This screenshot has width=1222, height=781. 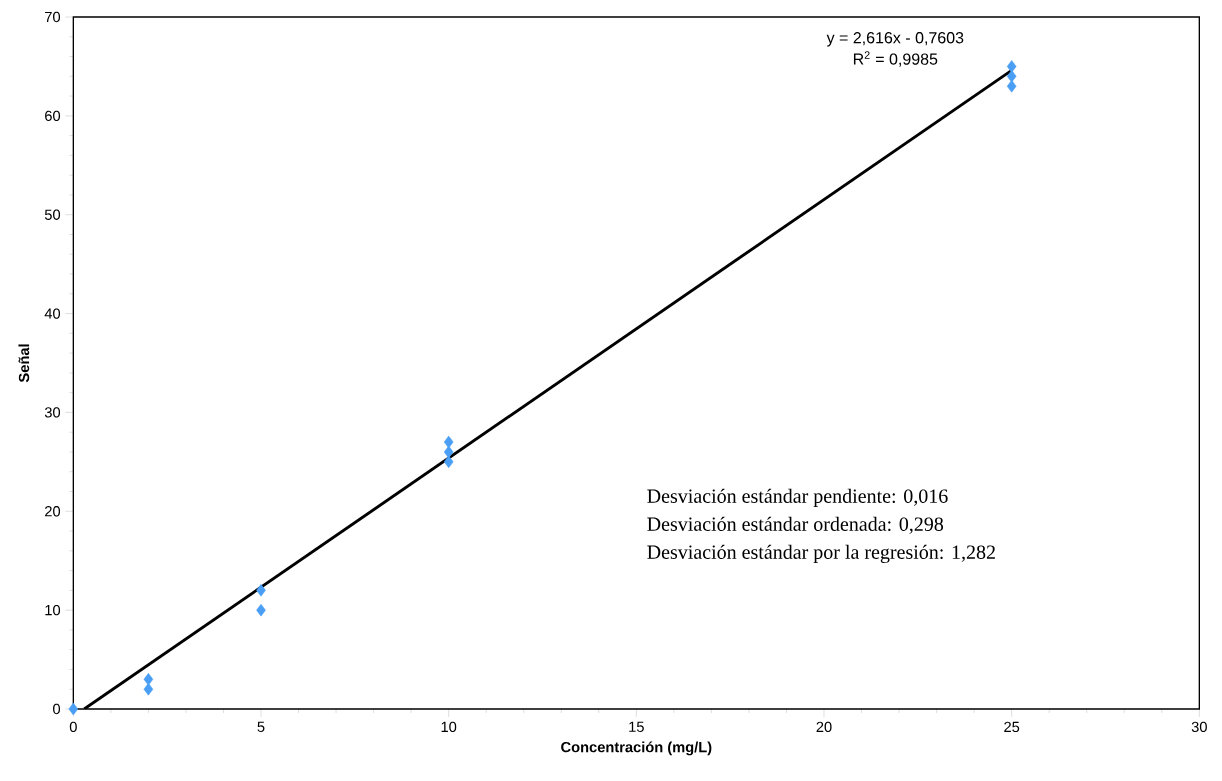 What do you see at coordinates (52, 313) in the screenshot?
I see `y-tick-label: 40` at bounding box center [52, 313].